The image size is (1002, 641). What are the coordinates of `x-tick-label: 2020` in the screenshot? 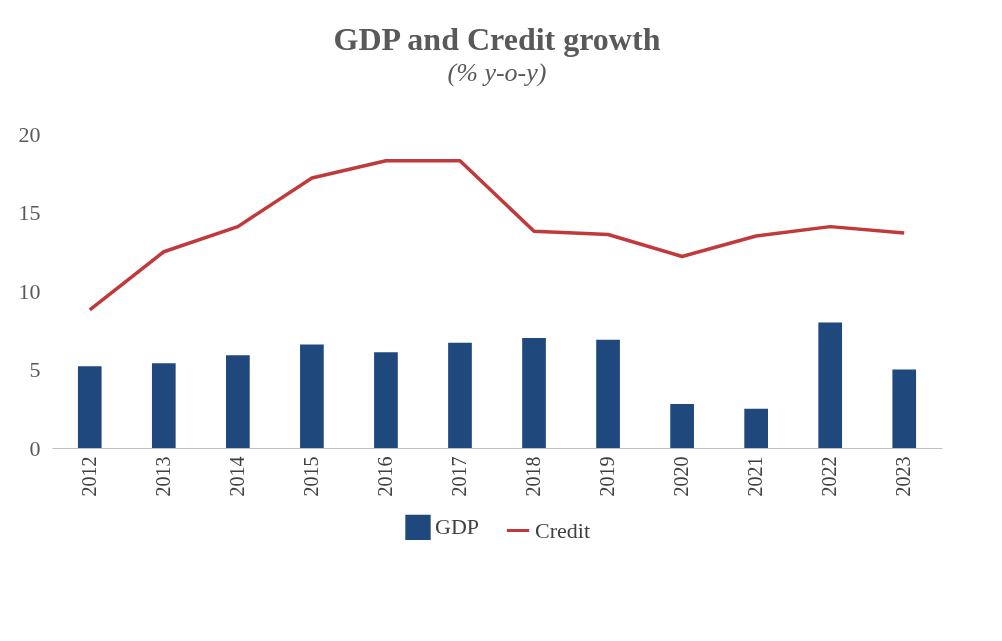 It's located at (681, 476).